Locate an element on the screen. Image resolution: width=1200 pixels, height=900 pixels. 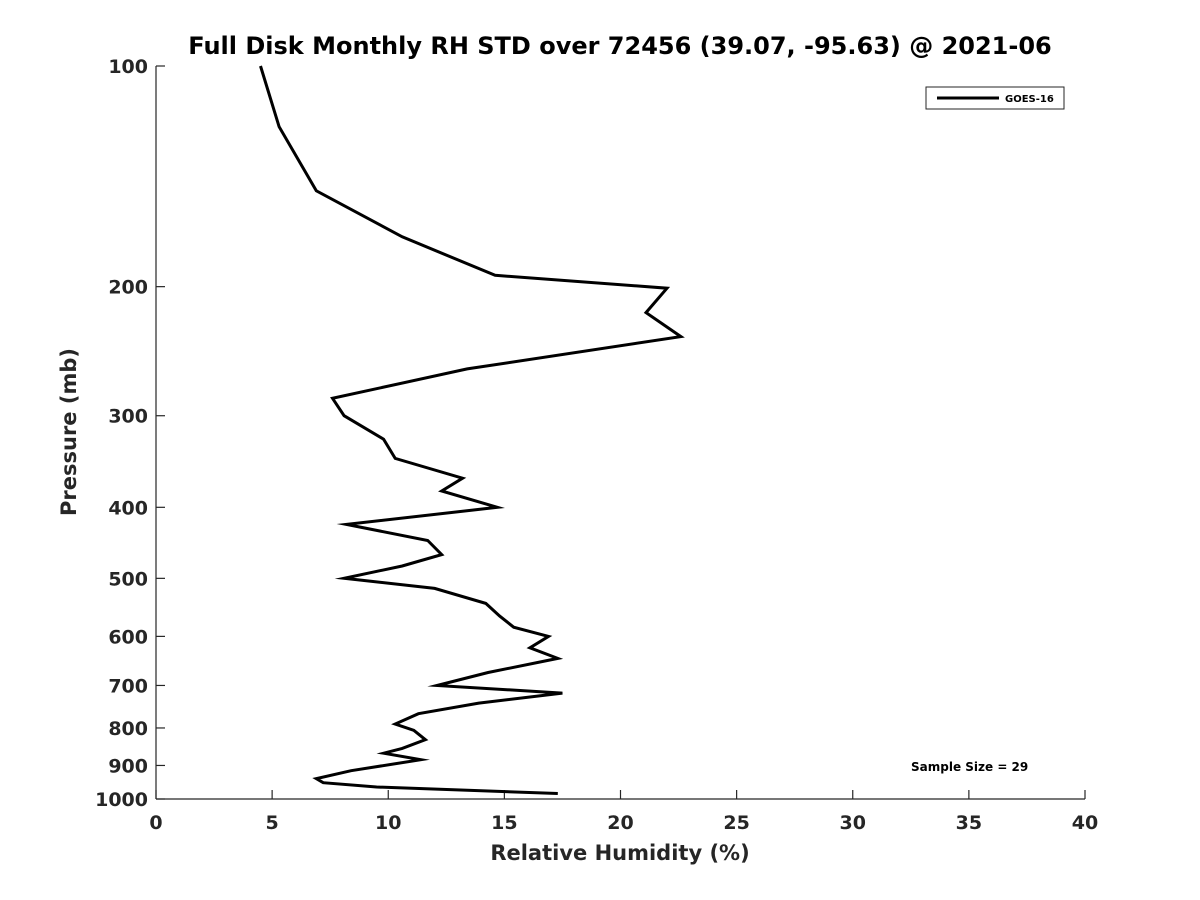
y-tick-label: 1000 is located at coordinates (121, 800).